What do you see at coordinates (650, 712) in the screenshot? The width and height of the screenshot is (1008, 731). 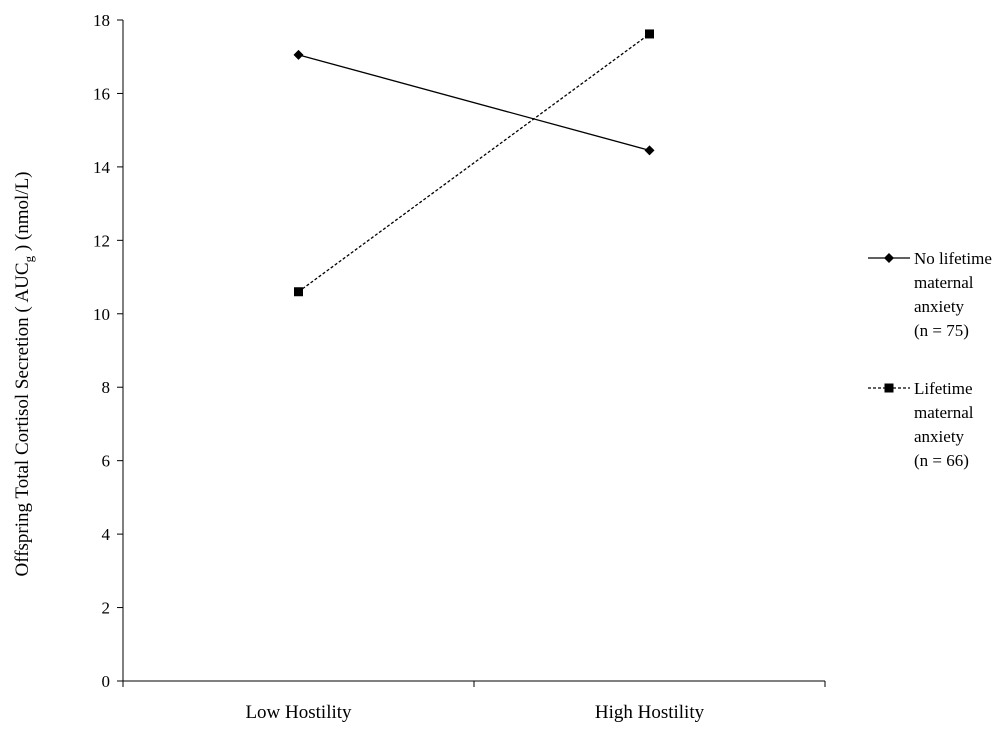 I see `x-tick-label: High Hostility` at bounding box center [650, 712].